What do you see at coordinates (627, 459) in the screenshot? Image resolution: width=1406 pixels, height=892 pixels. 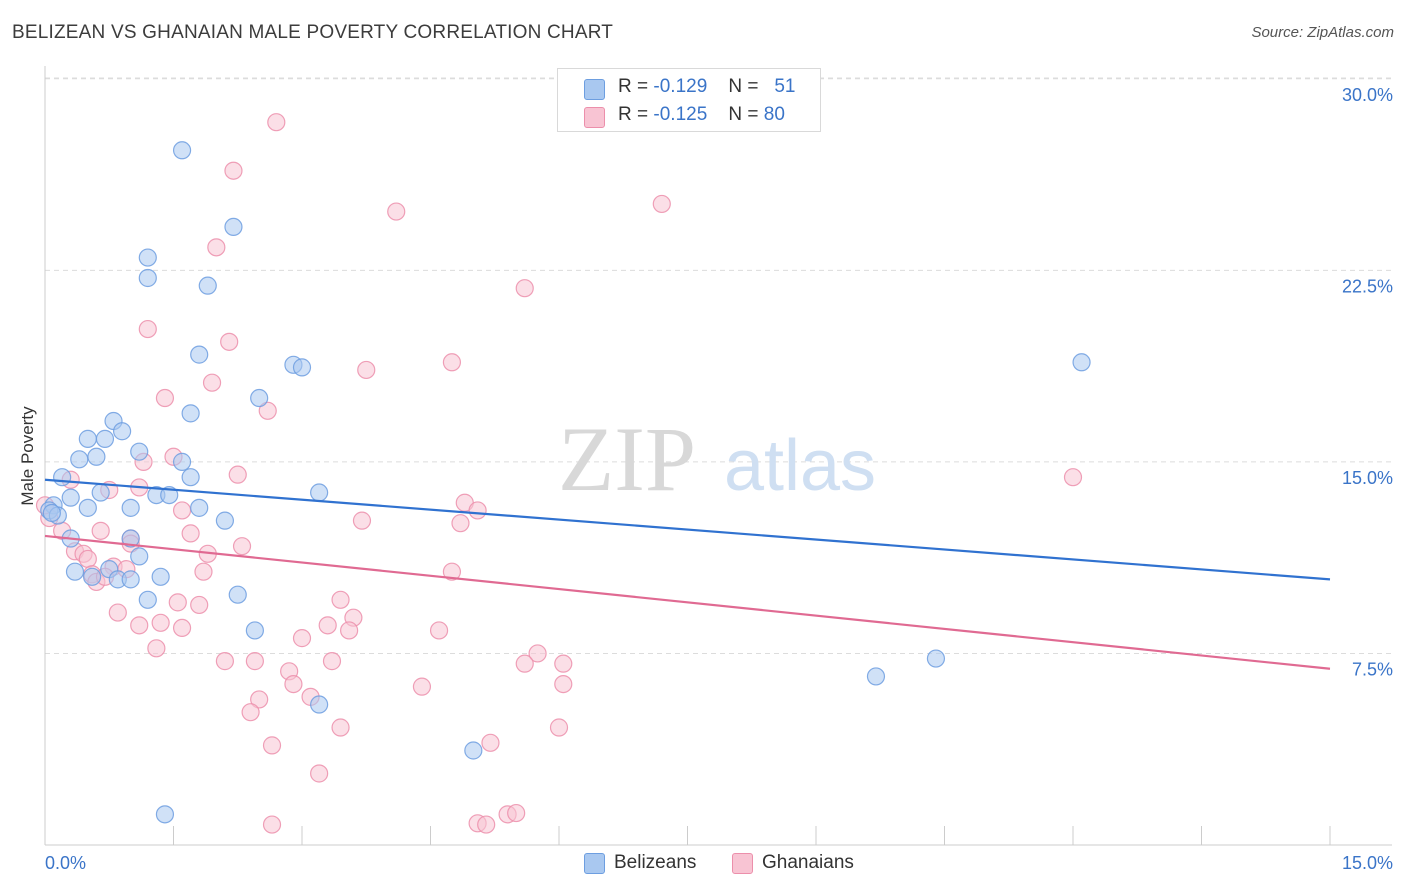 I see `watermark-zip: ZIP` at bounding box center [627, 459].